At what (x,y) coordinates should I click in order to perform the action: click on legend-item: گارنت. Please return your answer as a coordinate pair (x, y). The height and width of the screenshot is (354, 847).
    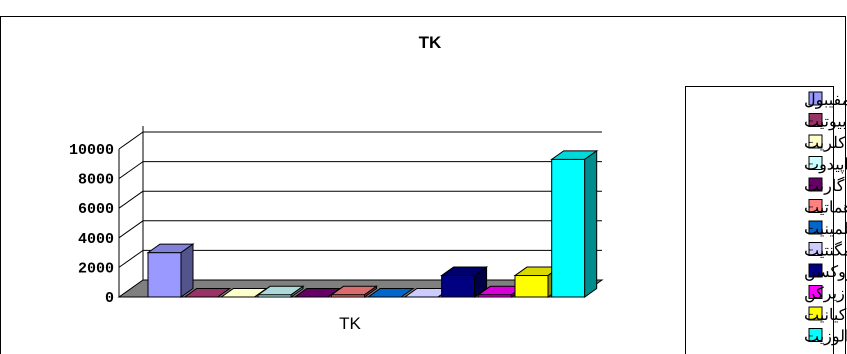
    Looking at the image, I should click on (824, 185).